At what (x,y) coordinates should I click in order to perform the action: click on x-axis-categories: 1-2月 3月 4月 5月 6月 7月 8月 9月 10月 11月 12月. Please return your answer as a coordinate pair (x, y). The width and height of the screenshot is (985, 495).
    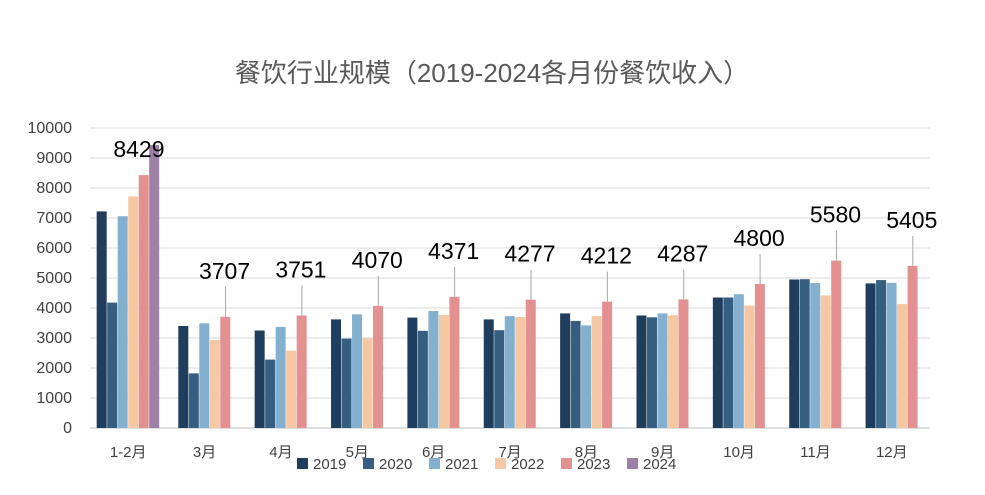
    Looking at the image, I should click on (509, 452).